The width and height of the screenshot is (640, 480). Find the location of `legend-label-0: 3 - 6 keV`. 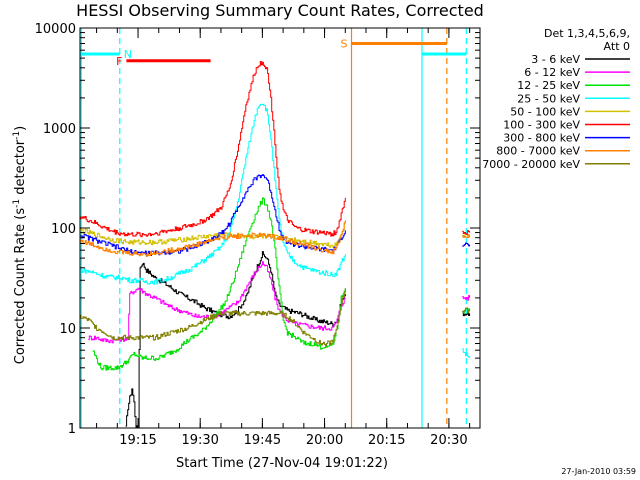

legend-label-0: 3 - 6 keV is located at coordinates (555, 59).